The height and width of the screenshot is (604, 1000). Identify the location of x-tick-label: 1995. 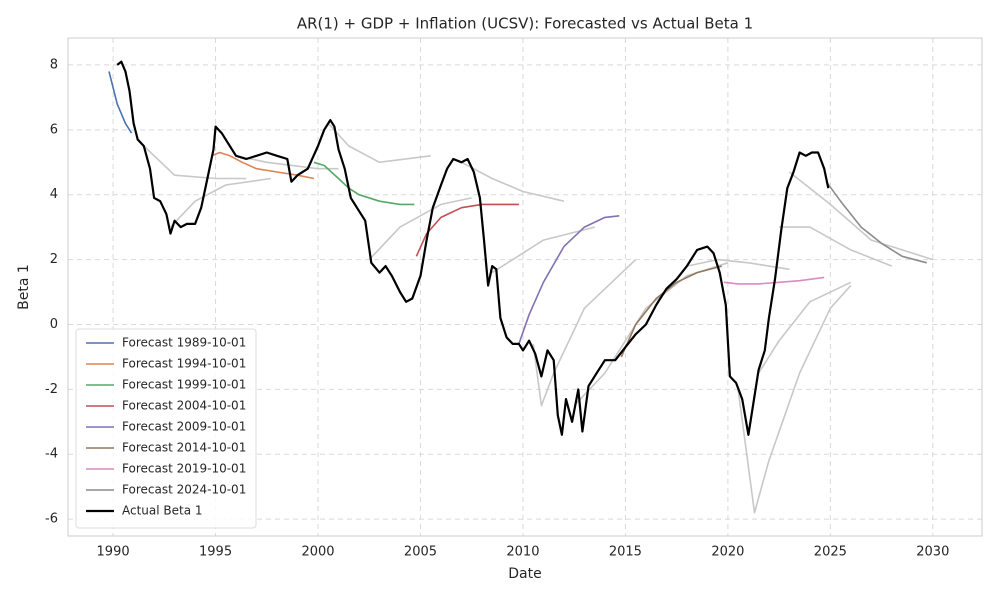
(215, 552).